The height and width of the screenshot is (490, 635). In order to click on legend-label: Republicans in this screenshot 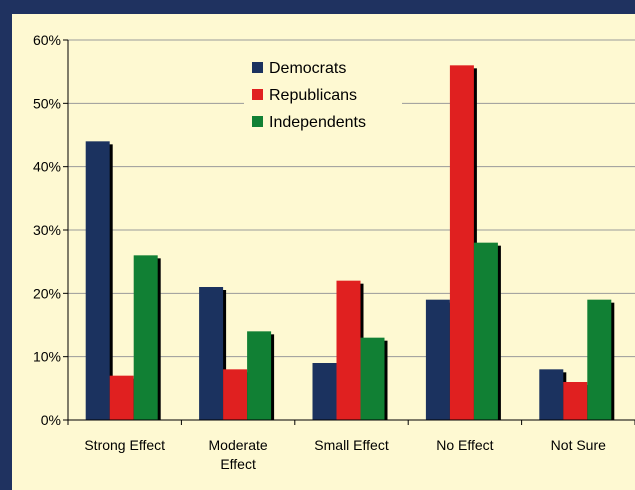, I will do `click(313, 95)`.